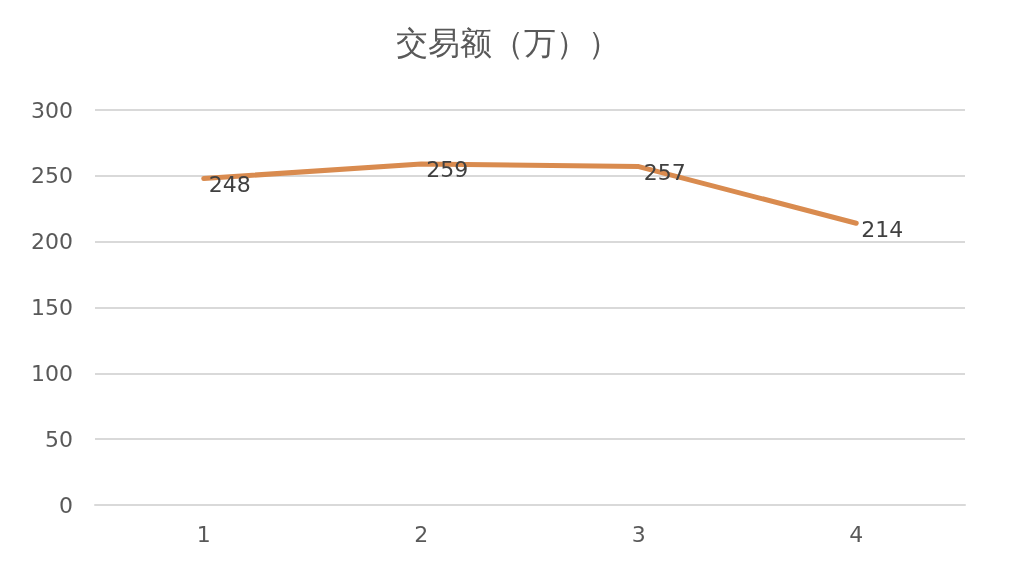 Image resolution: width=1015 pixels, height=573 pixels. Describe the element at coordinates (421, 534) in the screenshot. I see `x-tick-label: 2` at that location.